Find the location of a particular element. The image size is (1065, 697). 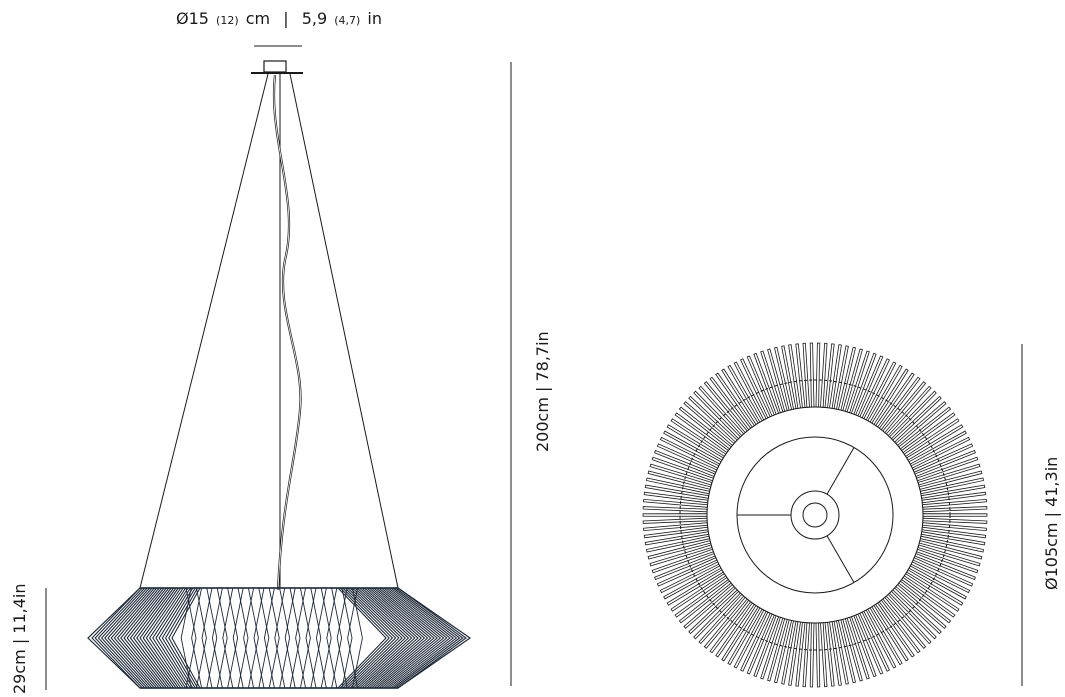

ceiling-canopy is located at coordinates (277, 67).